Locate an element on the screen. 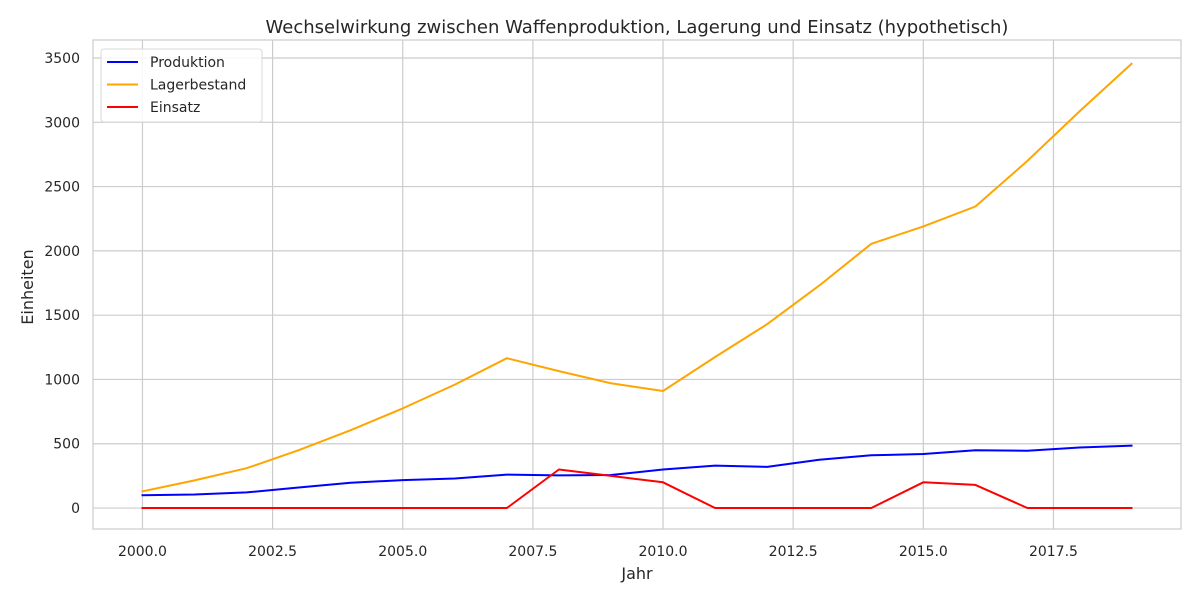 The height and width of the screenshot is (600, 1200). x-tick-label: 2017.5 is located at coordinates (1053, 552).